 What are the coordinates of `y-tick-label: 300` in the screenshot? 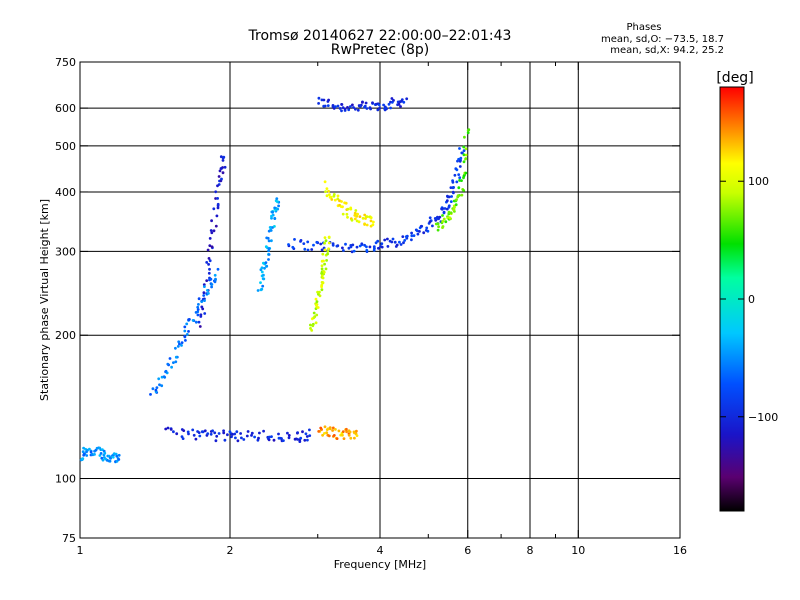 It's located at (65, 251).